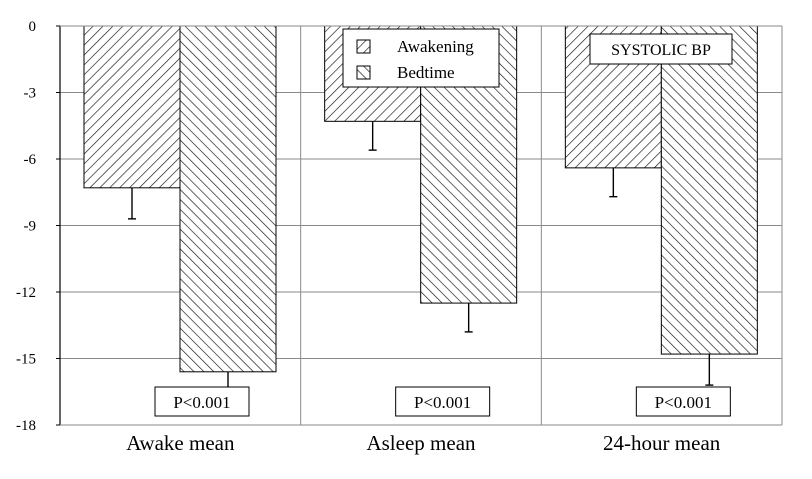 This screenshot has height=479, width=812. I want to click on y-tick-label: -12, so click(26, 293).